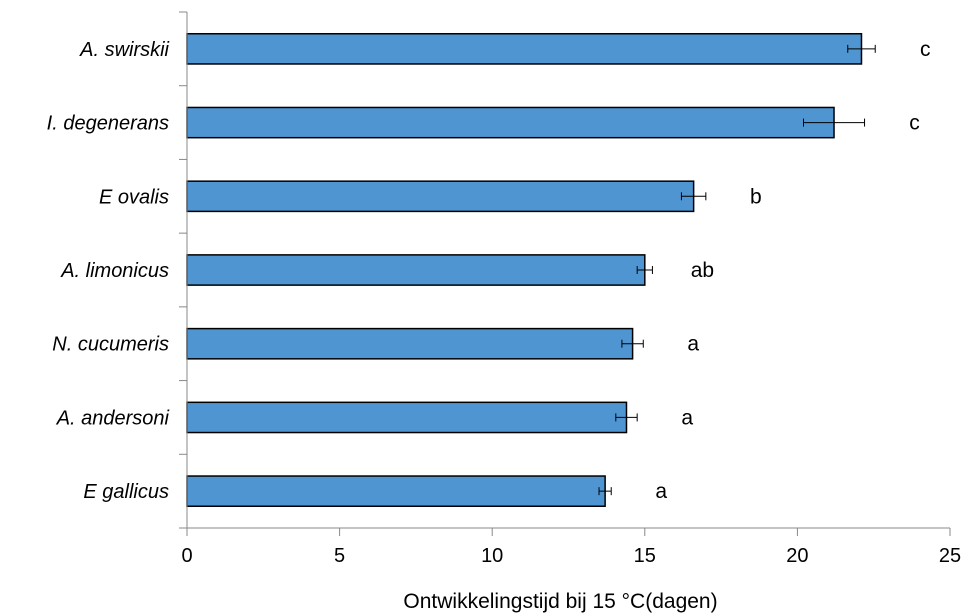  I want to click on category-label: A. andersoni, so click(113, 418).